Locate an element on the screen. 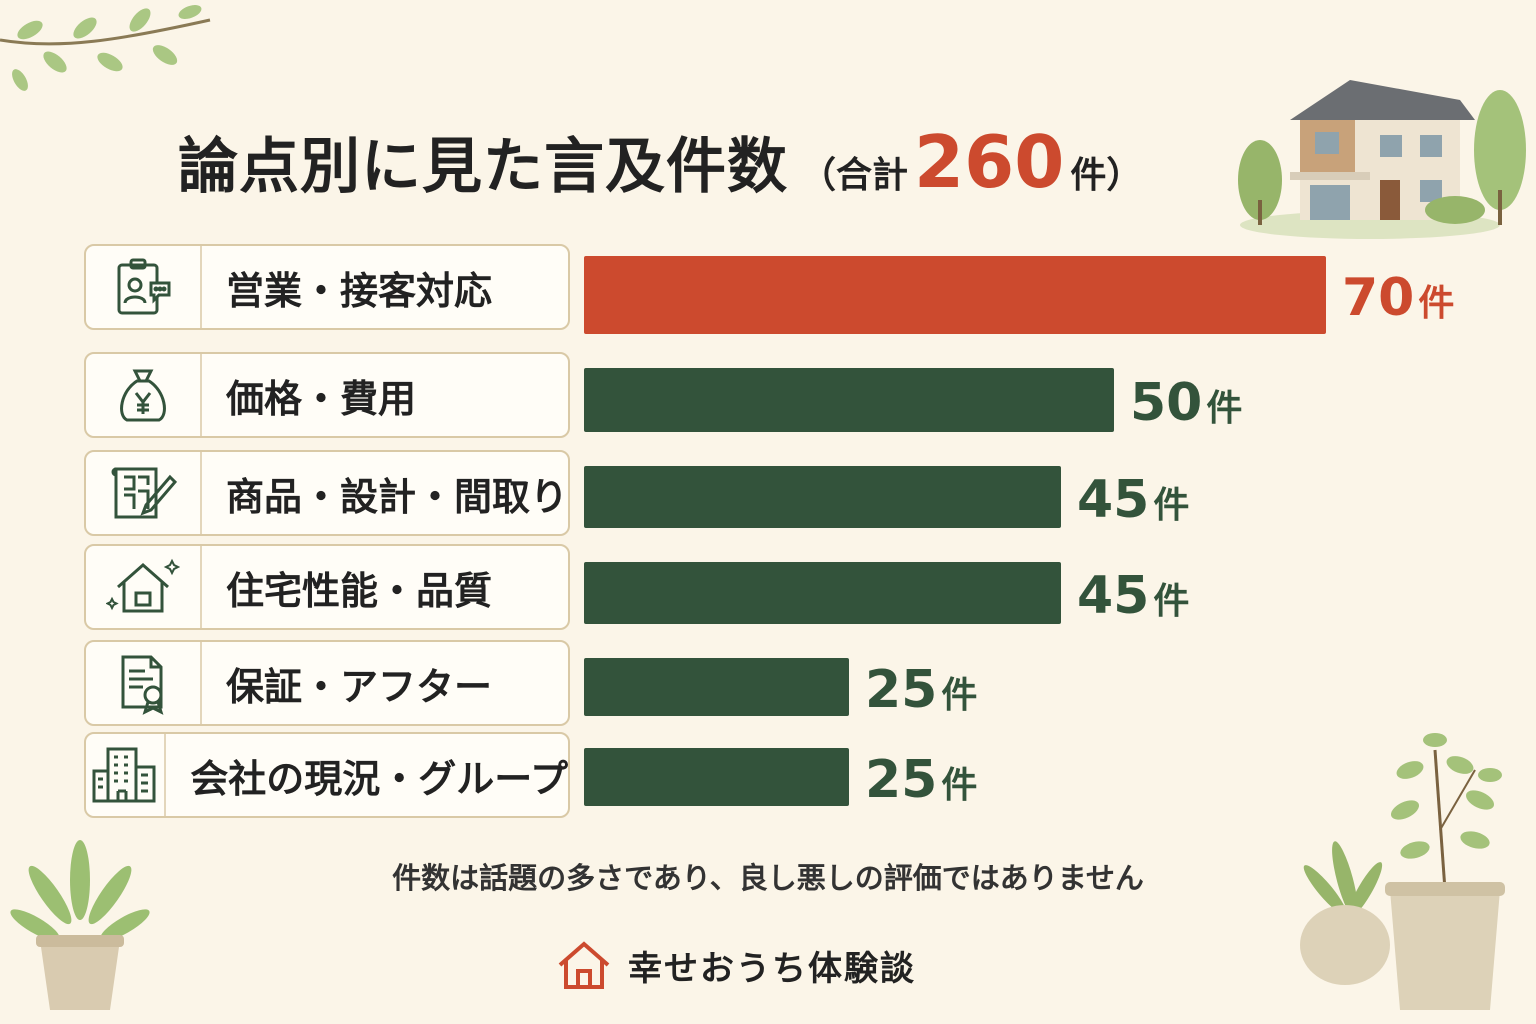 The image size is (1536, 1024). branch-illustration is located at coordinates (105, 48).